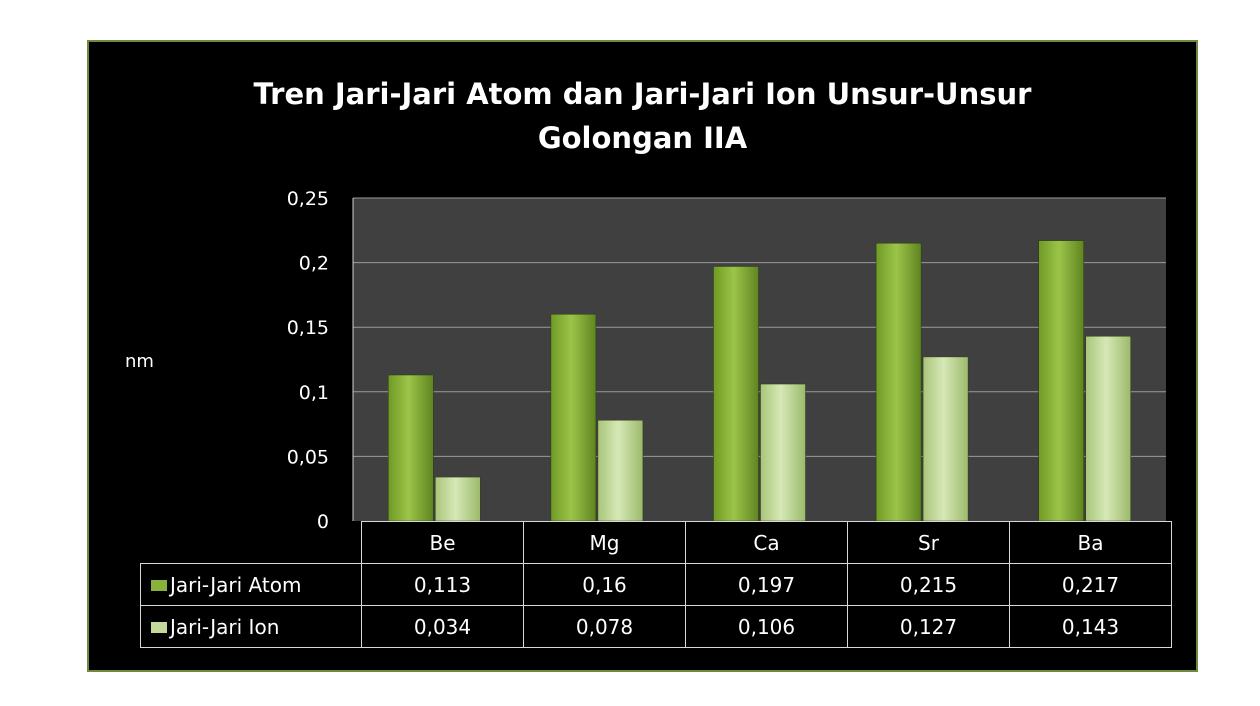 The width and height of the screenshot is (1260, 706). Describe the element at coordinates (1061, 381) in the screenshot. I see `bar-atom-ba` at that location.